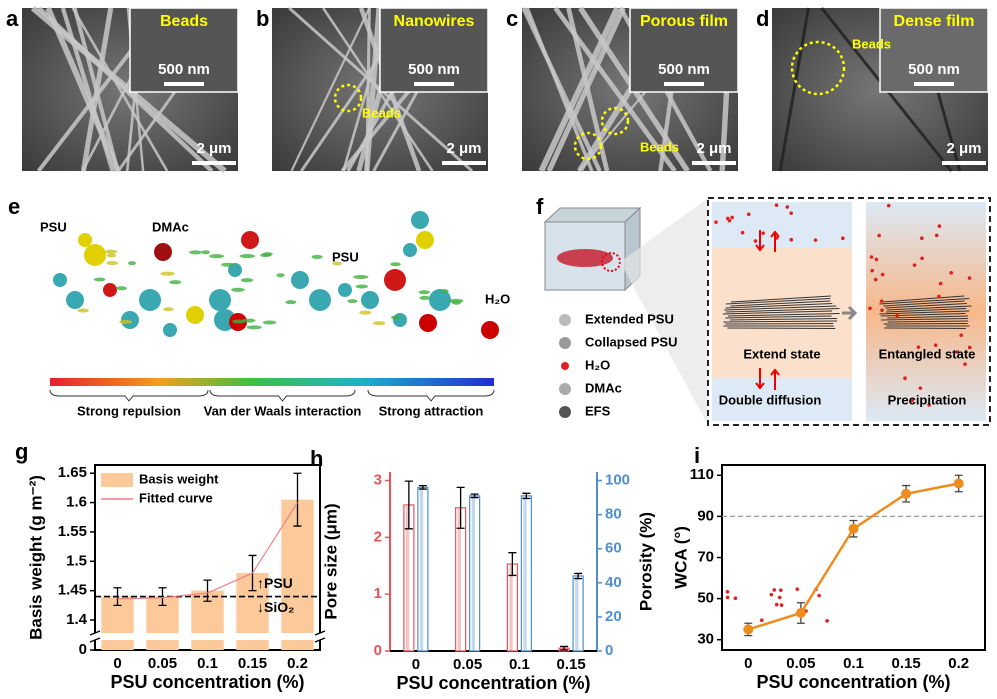  Describe the element at coordinates (613, 582) in the screenshot. I see `y2-tick-label: 40` at that location.